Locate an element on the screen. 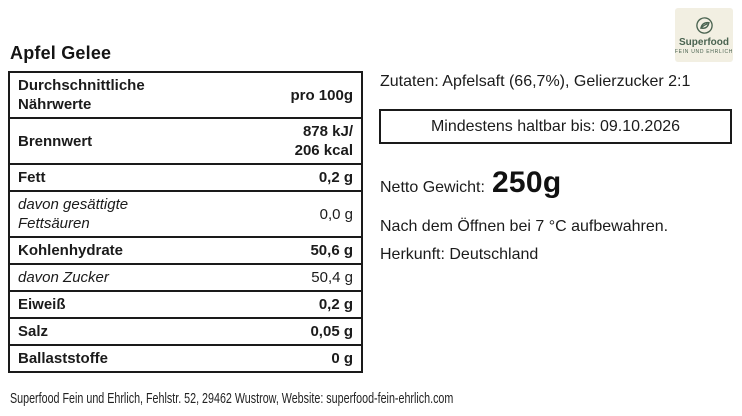 The image size is (742, 416). table-row-gesaettigte-fettsaeuren: davon gesättigte Fettsäuren 0,0 g is located at coordinates (185, 214).